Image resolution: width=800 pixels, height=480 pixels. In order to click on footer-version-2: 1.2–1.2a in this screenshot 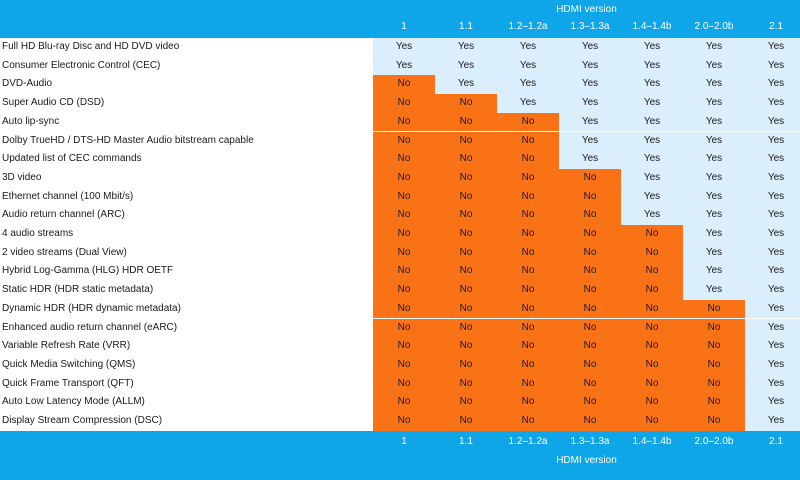, I will do `click(528, 441)`.